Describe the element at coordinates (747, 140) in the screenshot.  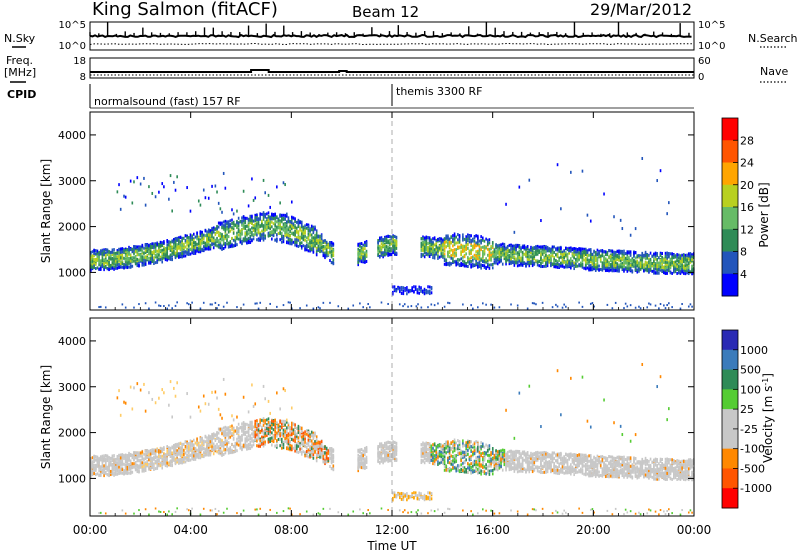
I see `power-colorbar-tick-label: 28` at that location.